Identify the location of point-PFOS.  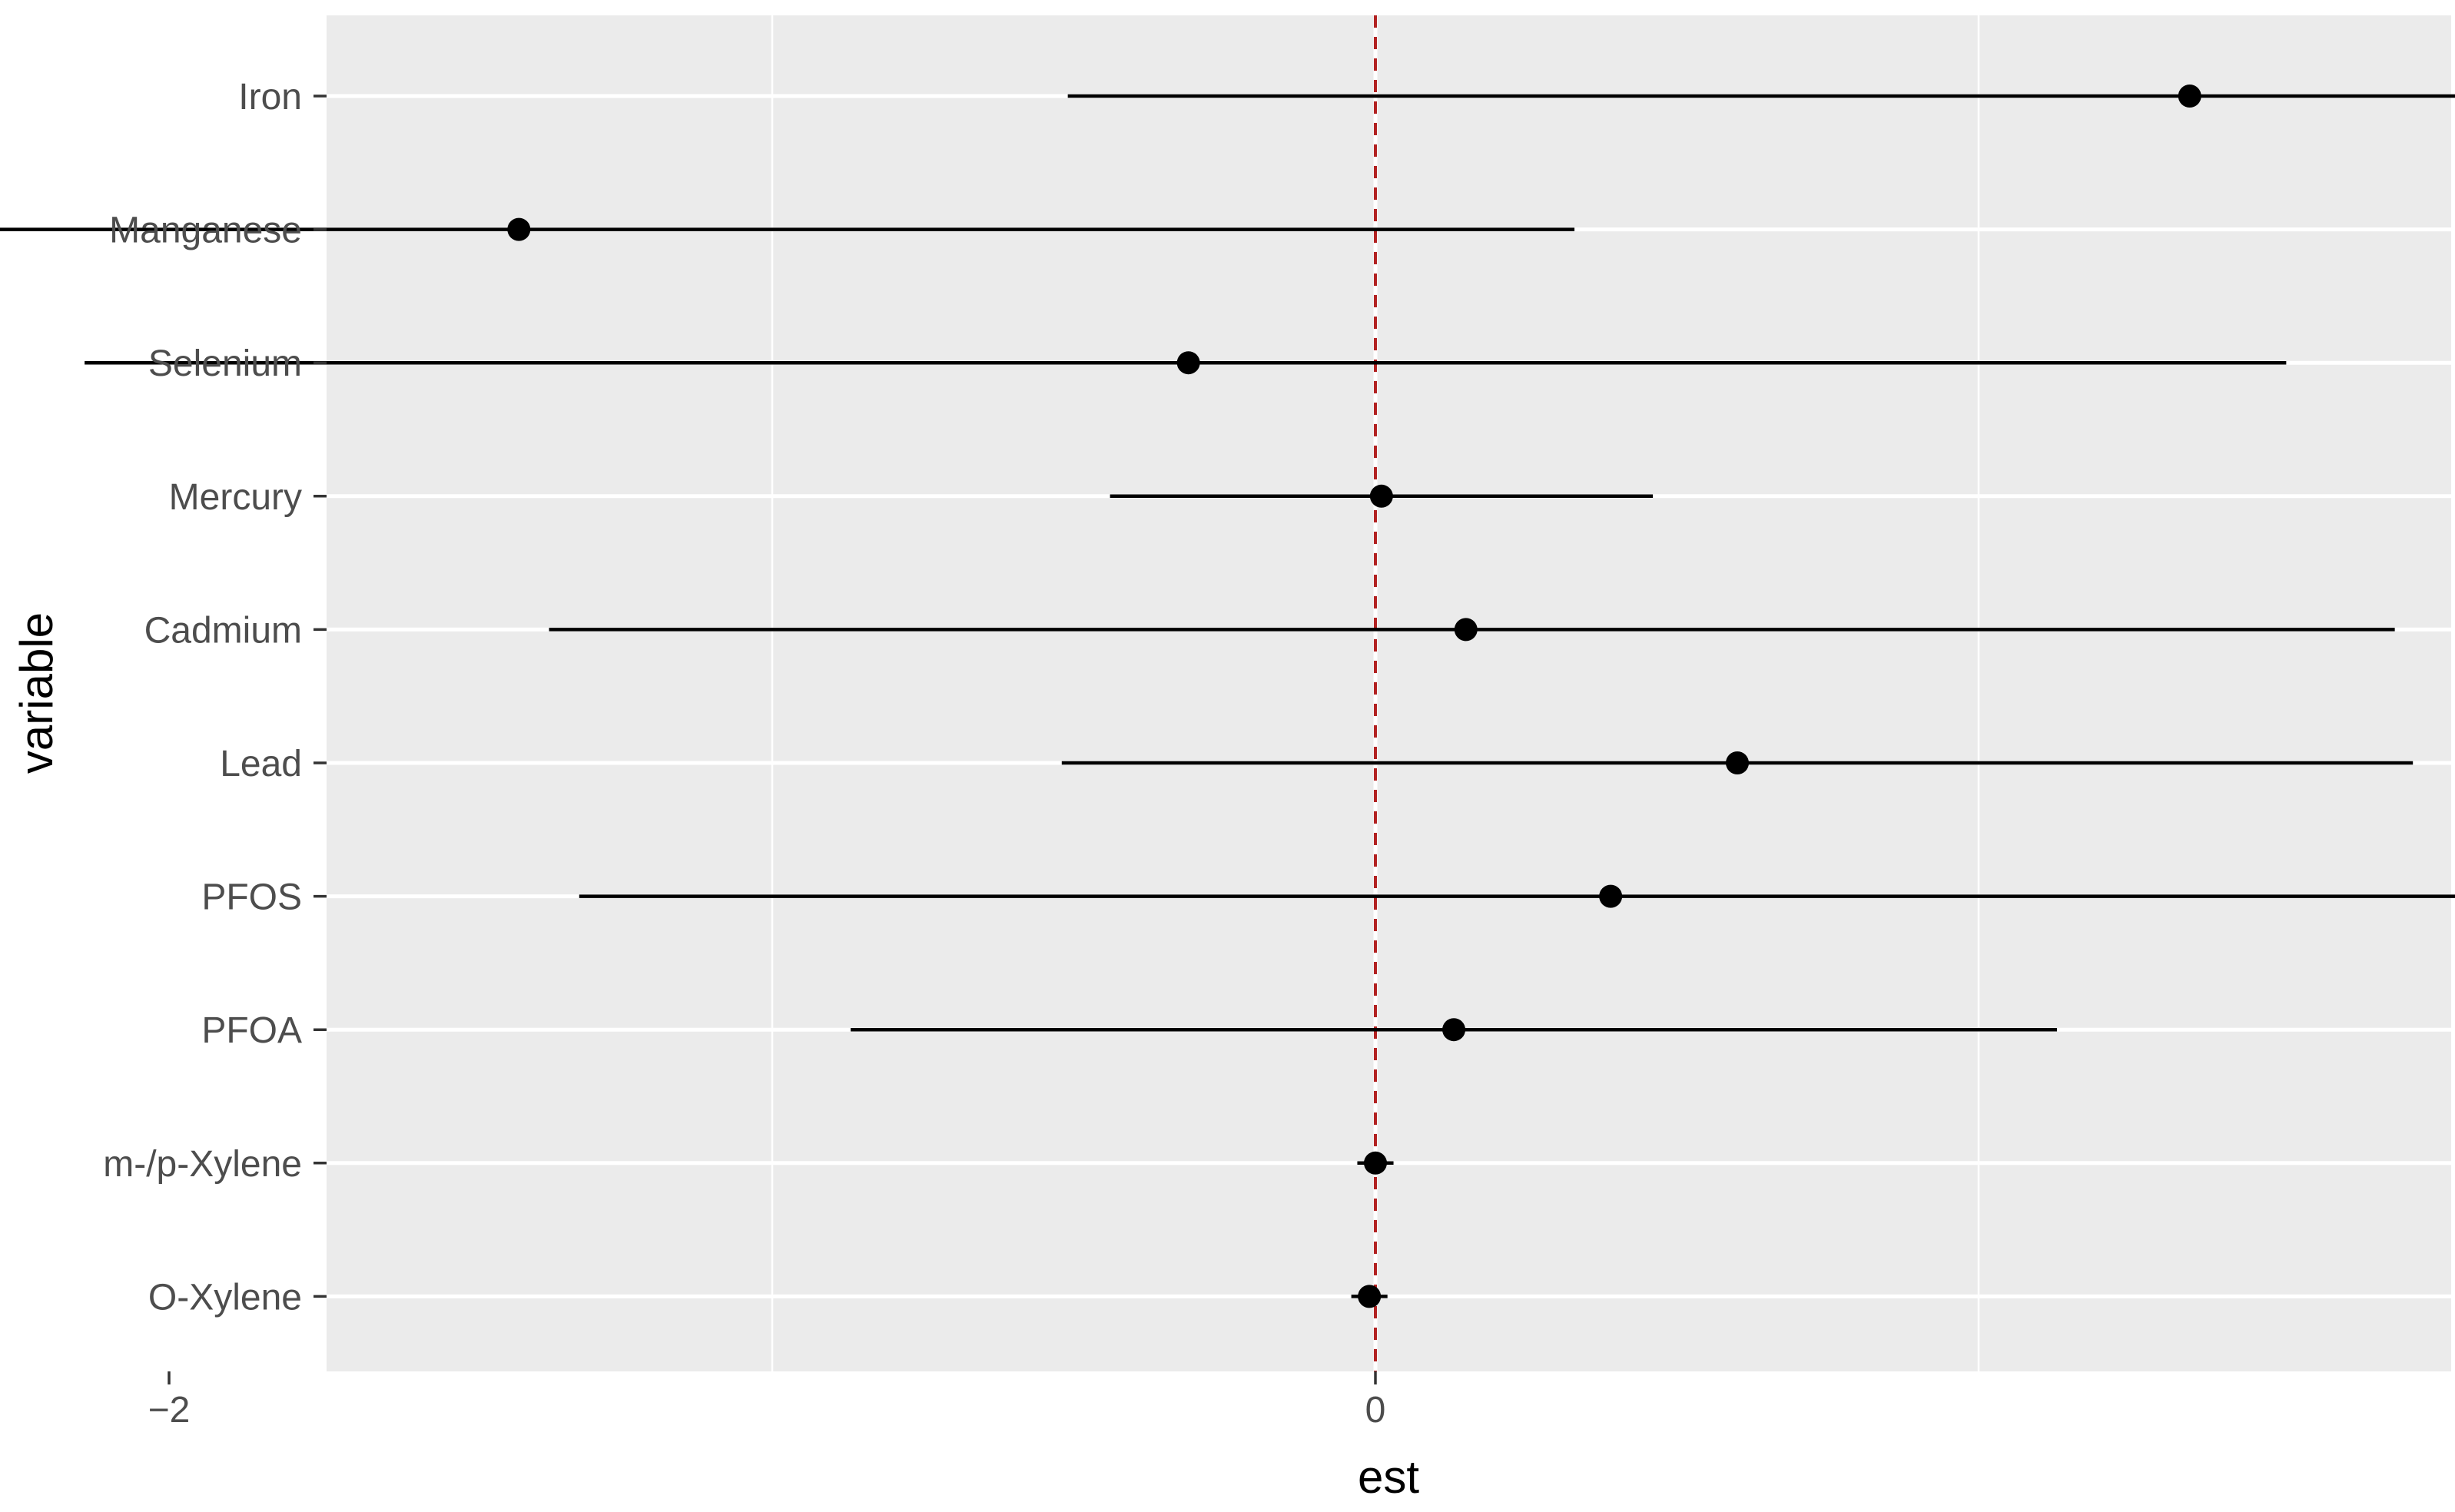
(1611, 896).